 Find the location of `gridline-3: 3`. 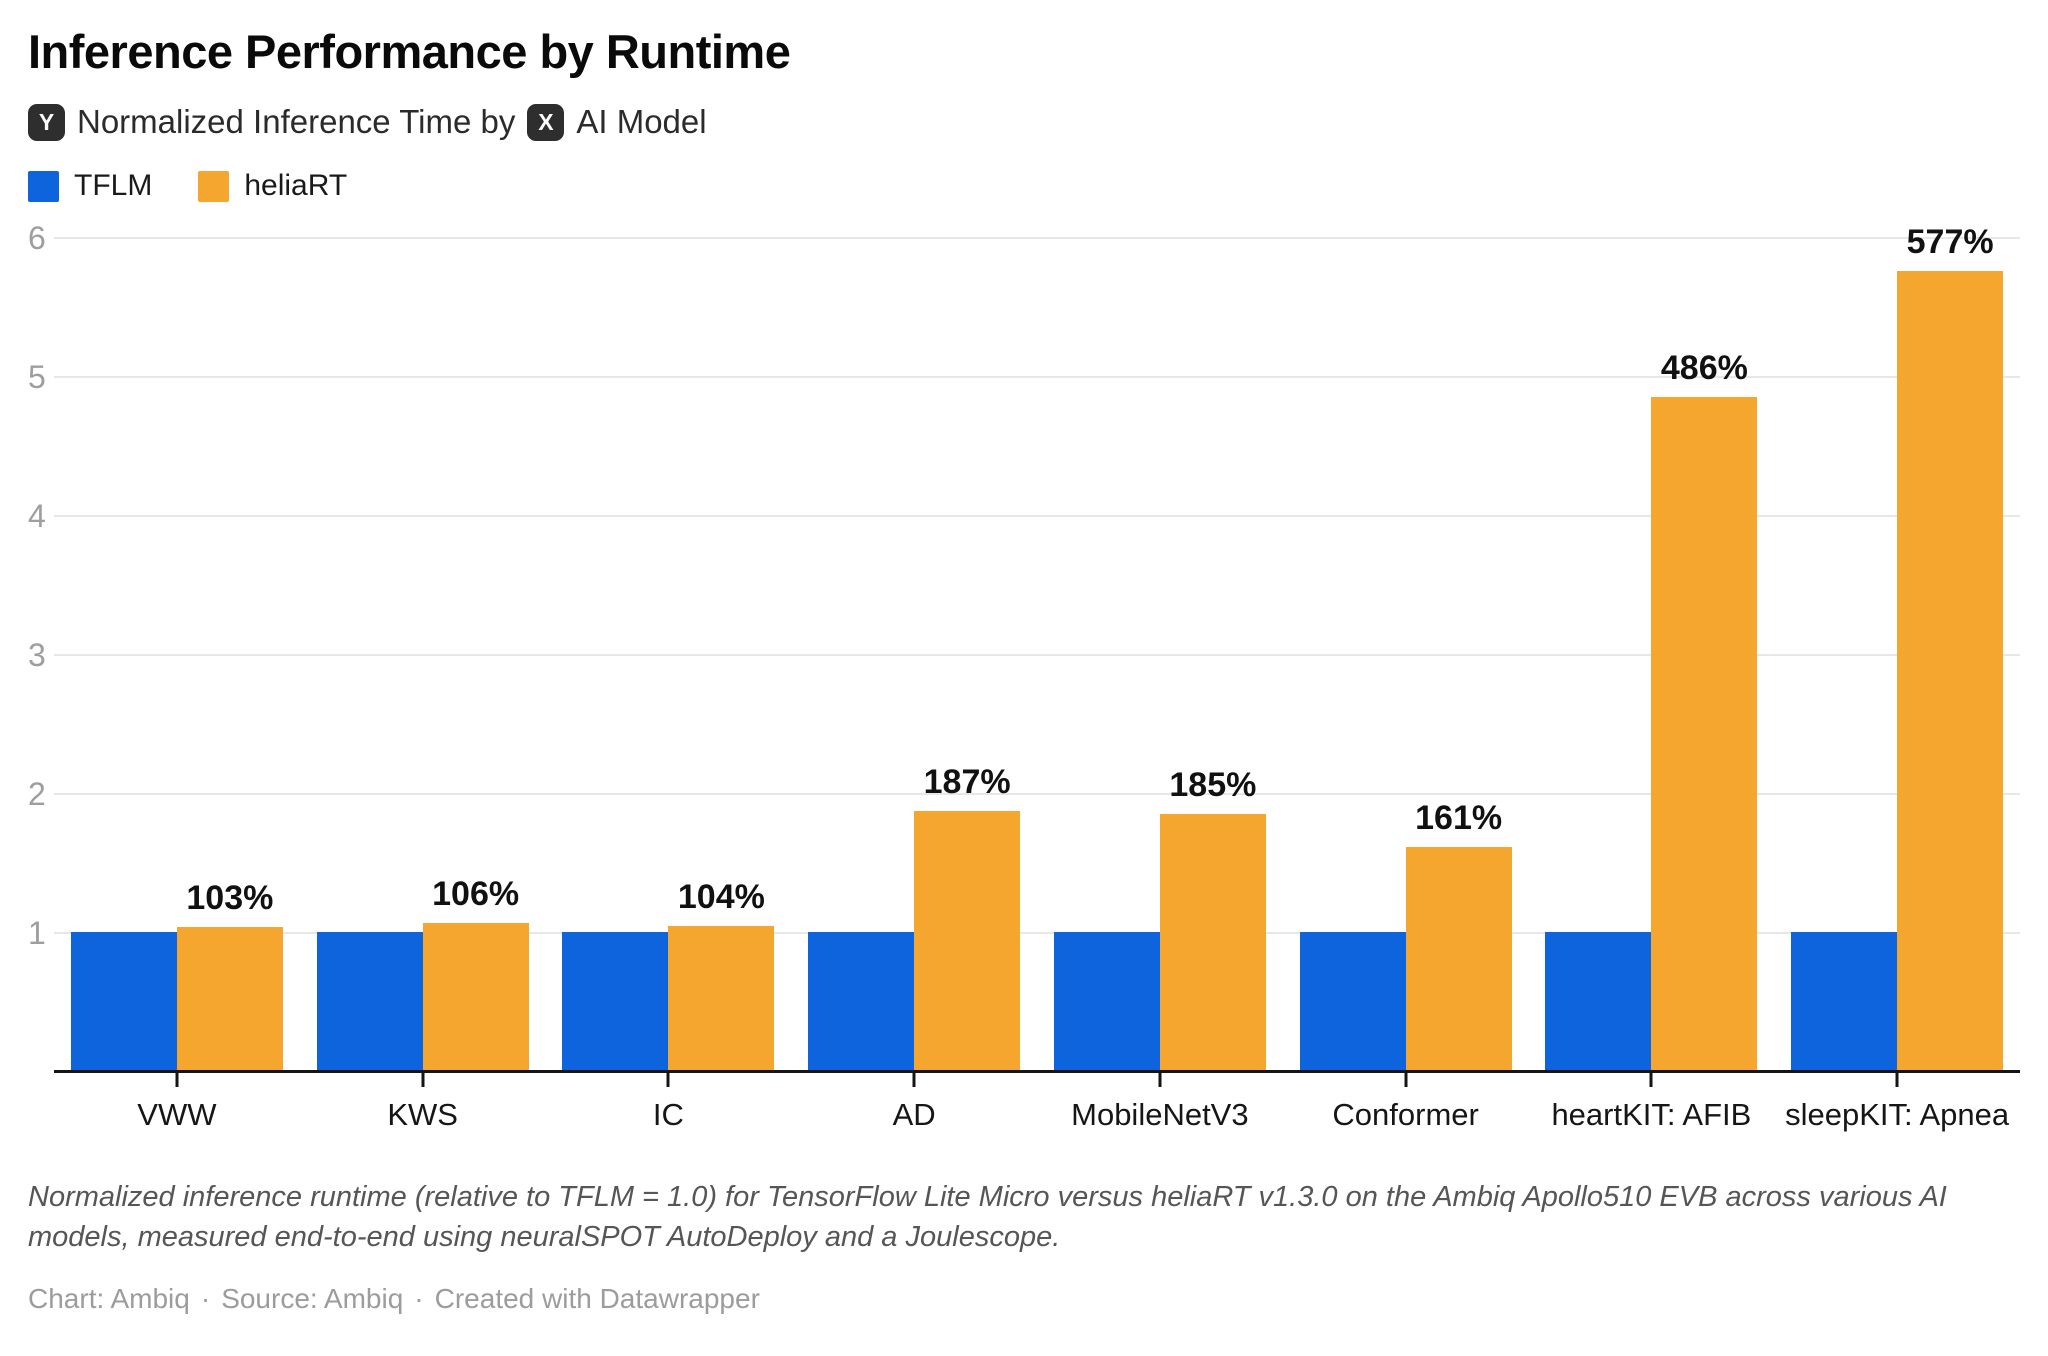

gridline-3: 3 is located at coordinates (1024, 655).